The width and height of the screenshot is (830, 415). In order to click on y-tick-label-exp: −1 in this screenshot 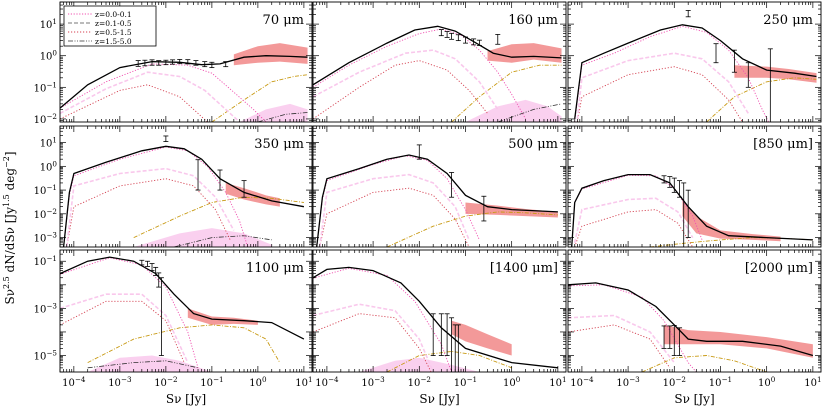, I will do `click(51, 258)`.